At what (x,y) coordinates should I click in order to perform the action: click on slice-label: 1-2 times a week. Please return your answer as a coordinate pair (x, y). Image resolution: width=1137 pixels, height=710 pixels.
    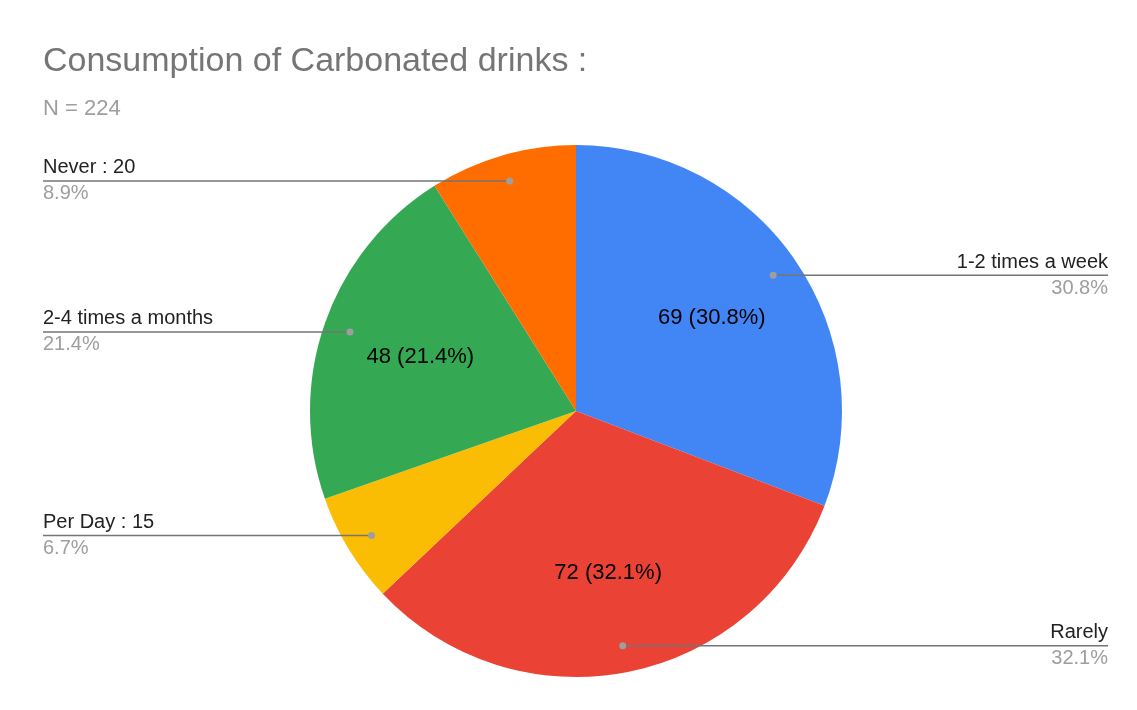
    Looking at the image, I should click on (1032, 260).